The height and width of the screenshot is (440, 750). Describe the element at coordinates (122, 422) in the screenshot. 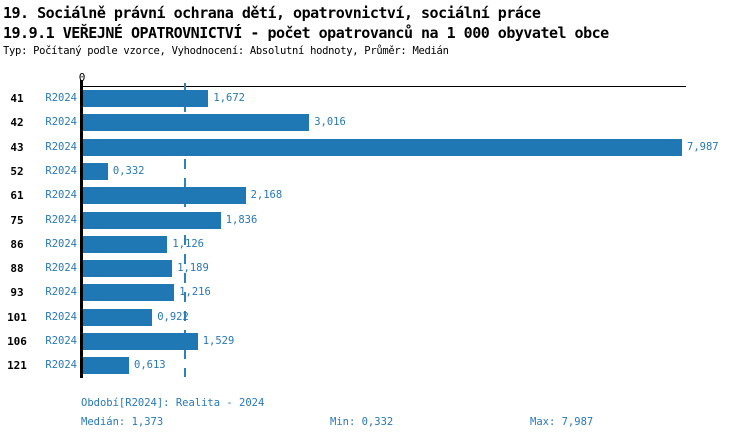

I see `median-stat-label: Medián: 1,373` at that location.